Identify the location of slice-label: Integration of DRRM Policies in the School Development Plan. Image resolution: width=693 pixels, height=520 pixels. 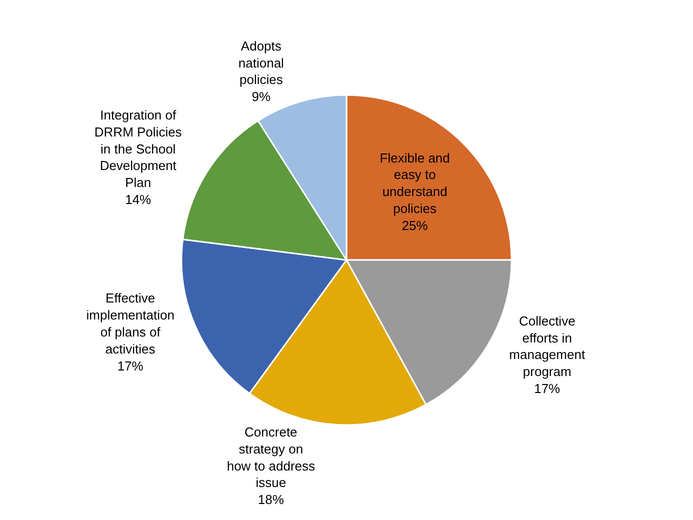
(138, 149).